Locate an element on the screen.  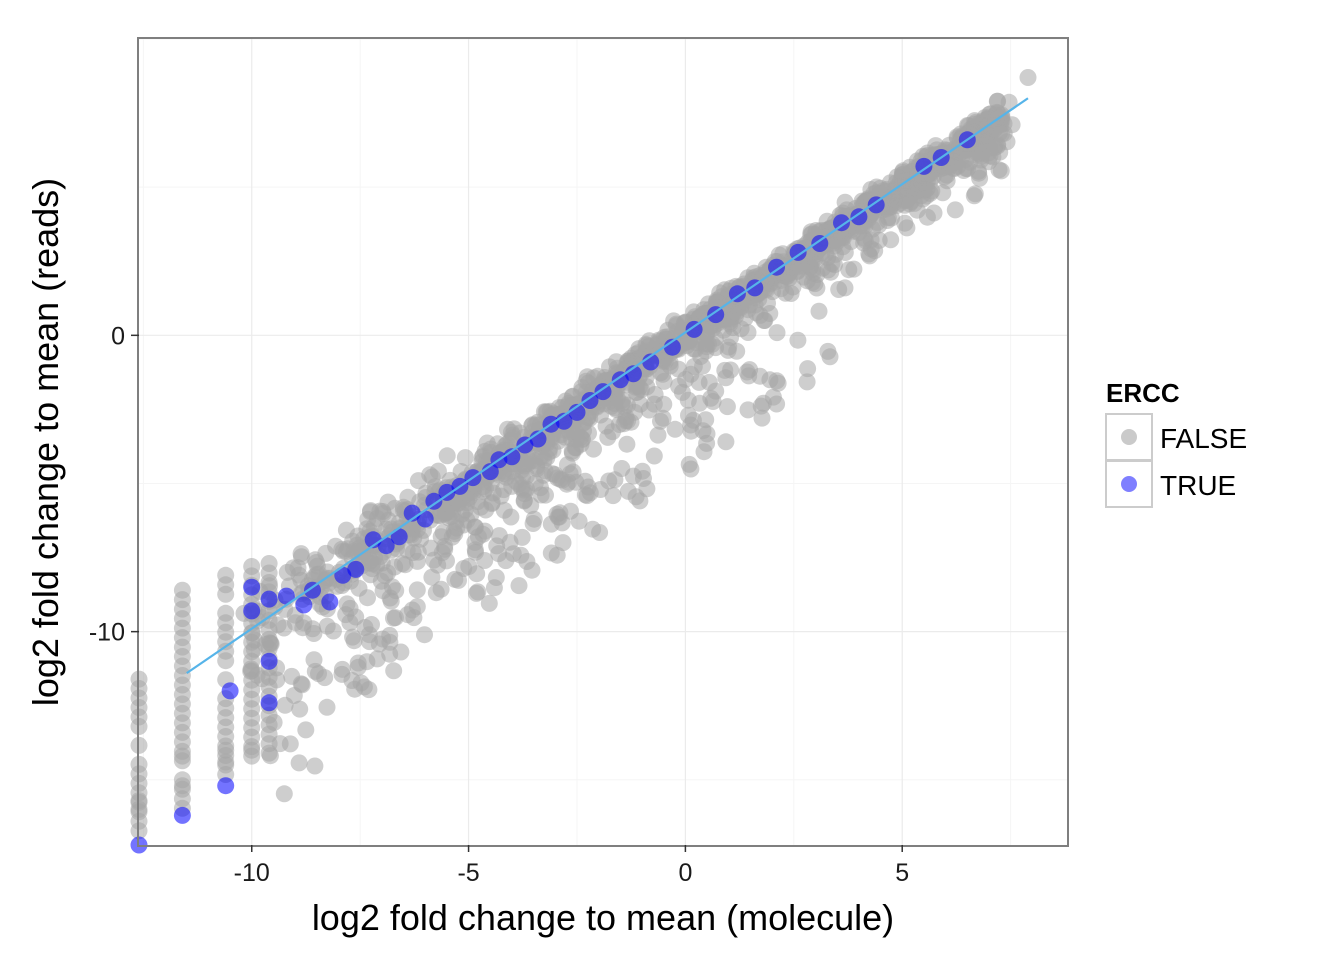
x-tick-label: 0 is located at coordinates (685, 873).